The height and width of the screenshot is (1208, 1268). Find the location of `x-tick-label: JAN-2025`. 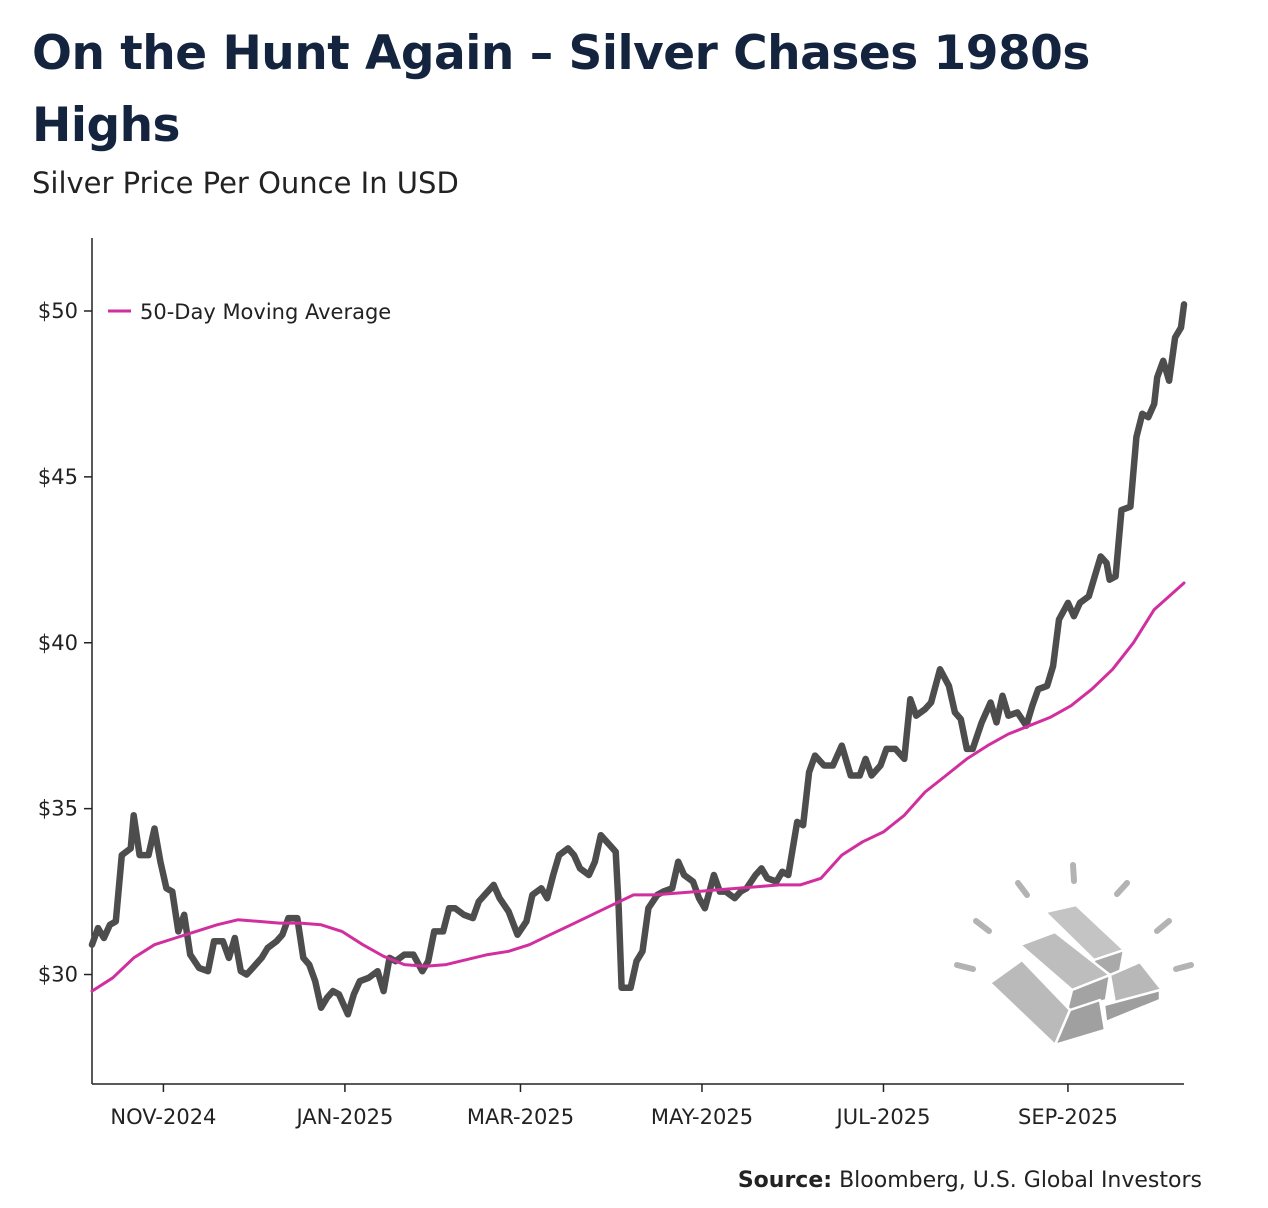

x-tick-label: JAN-2025 is located at coordinates (343, 1117).